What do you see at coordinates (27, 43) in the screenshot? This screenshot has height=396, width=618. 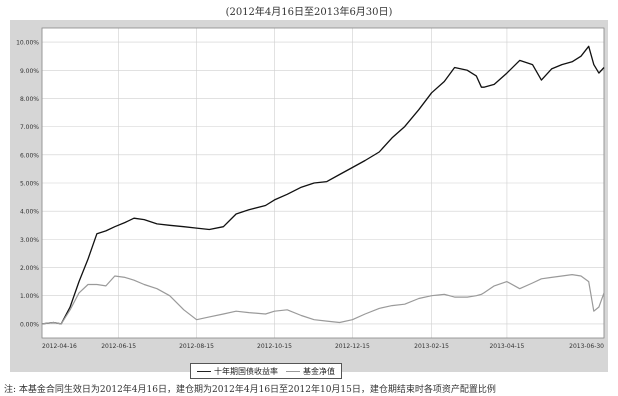 I see `y-tick-label: 10.00%` at bounding box center [27, 43].